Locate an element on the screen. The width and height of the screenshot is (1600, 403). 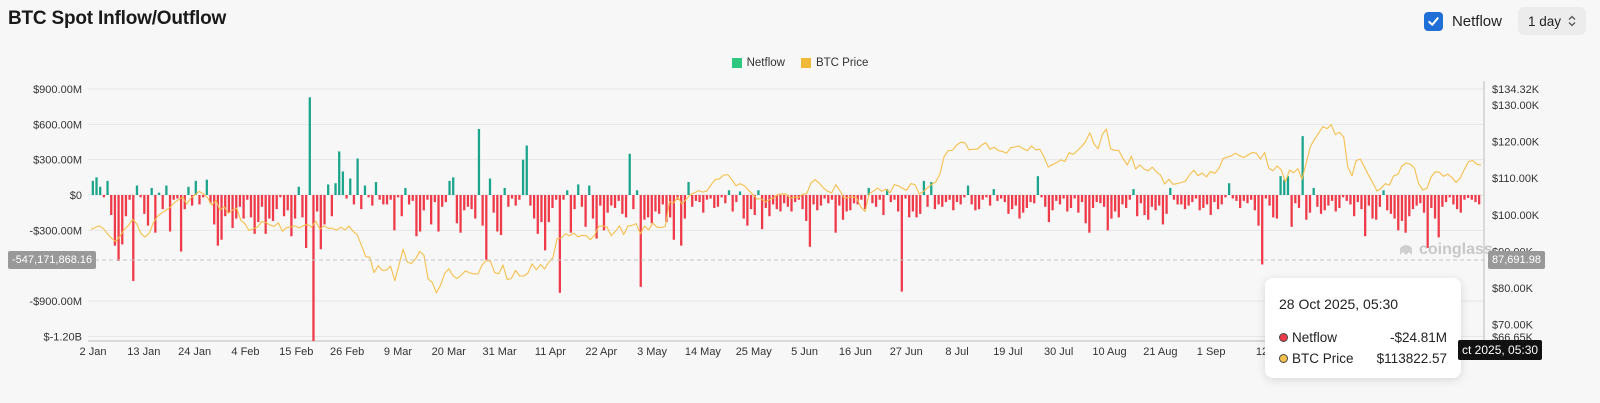
tooltip-value-btc-price: $113822.57 is located at coordinates (1411, 358).